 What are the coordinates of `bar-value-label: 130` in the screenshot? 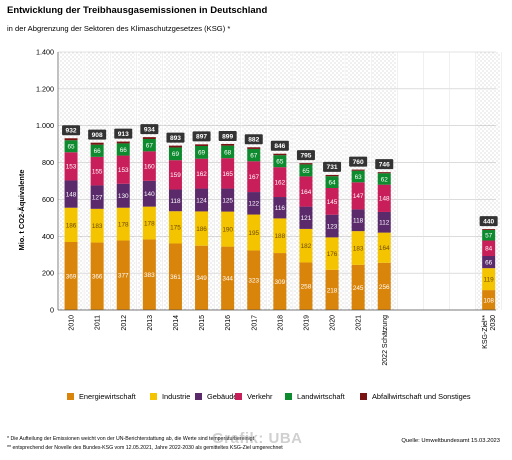 It's located at (123, 196).